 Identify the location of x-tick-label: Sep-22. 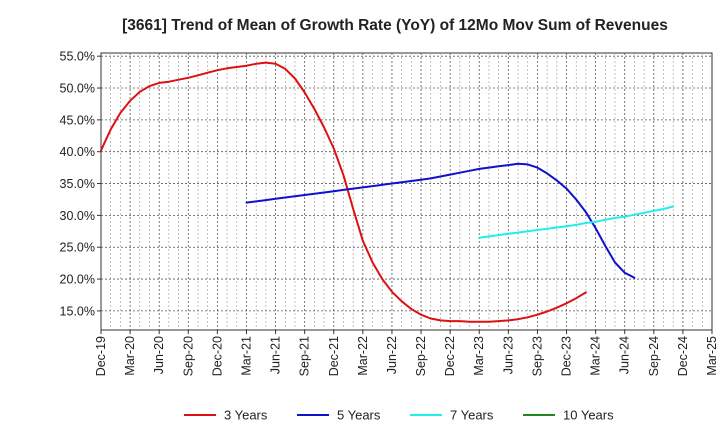
(421, 356).